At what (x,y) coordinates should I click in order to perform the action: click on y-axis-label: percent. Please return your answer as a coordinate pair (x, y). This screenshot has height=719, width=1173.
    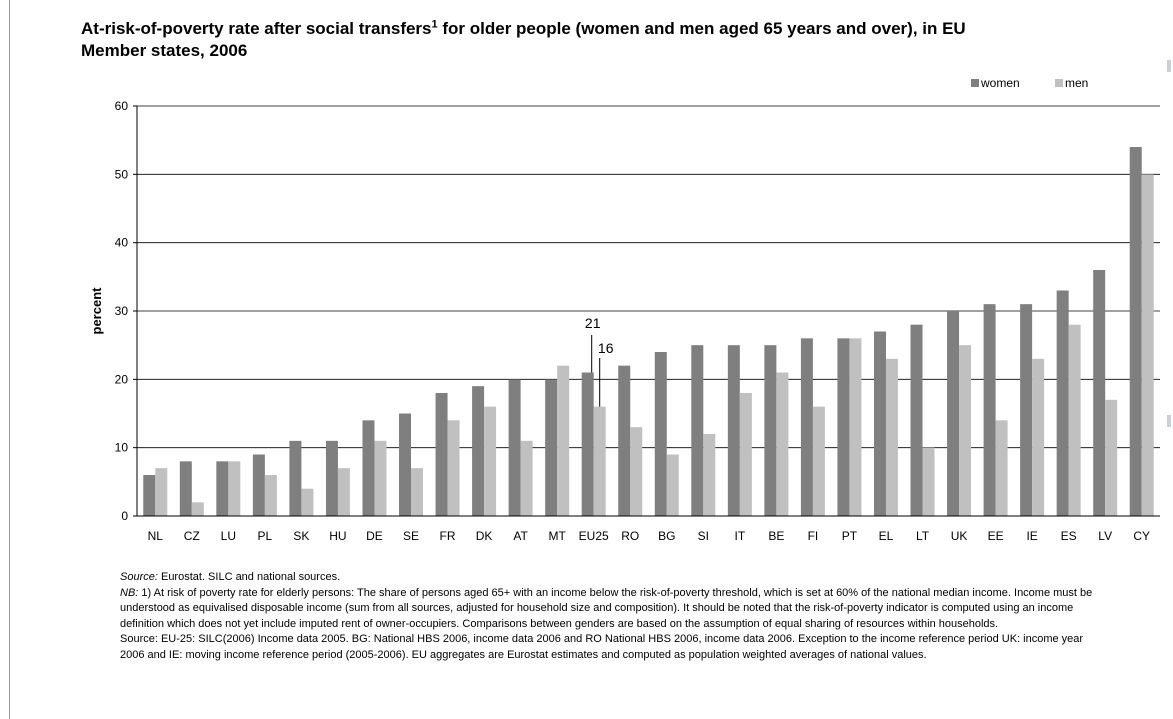
    Looking at the image, I should click on (96, 311).